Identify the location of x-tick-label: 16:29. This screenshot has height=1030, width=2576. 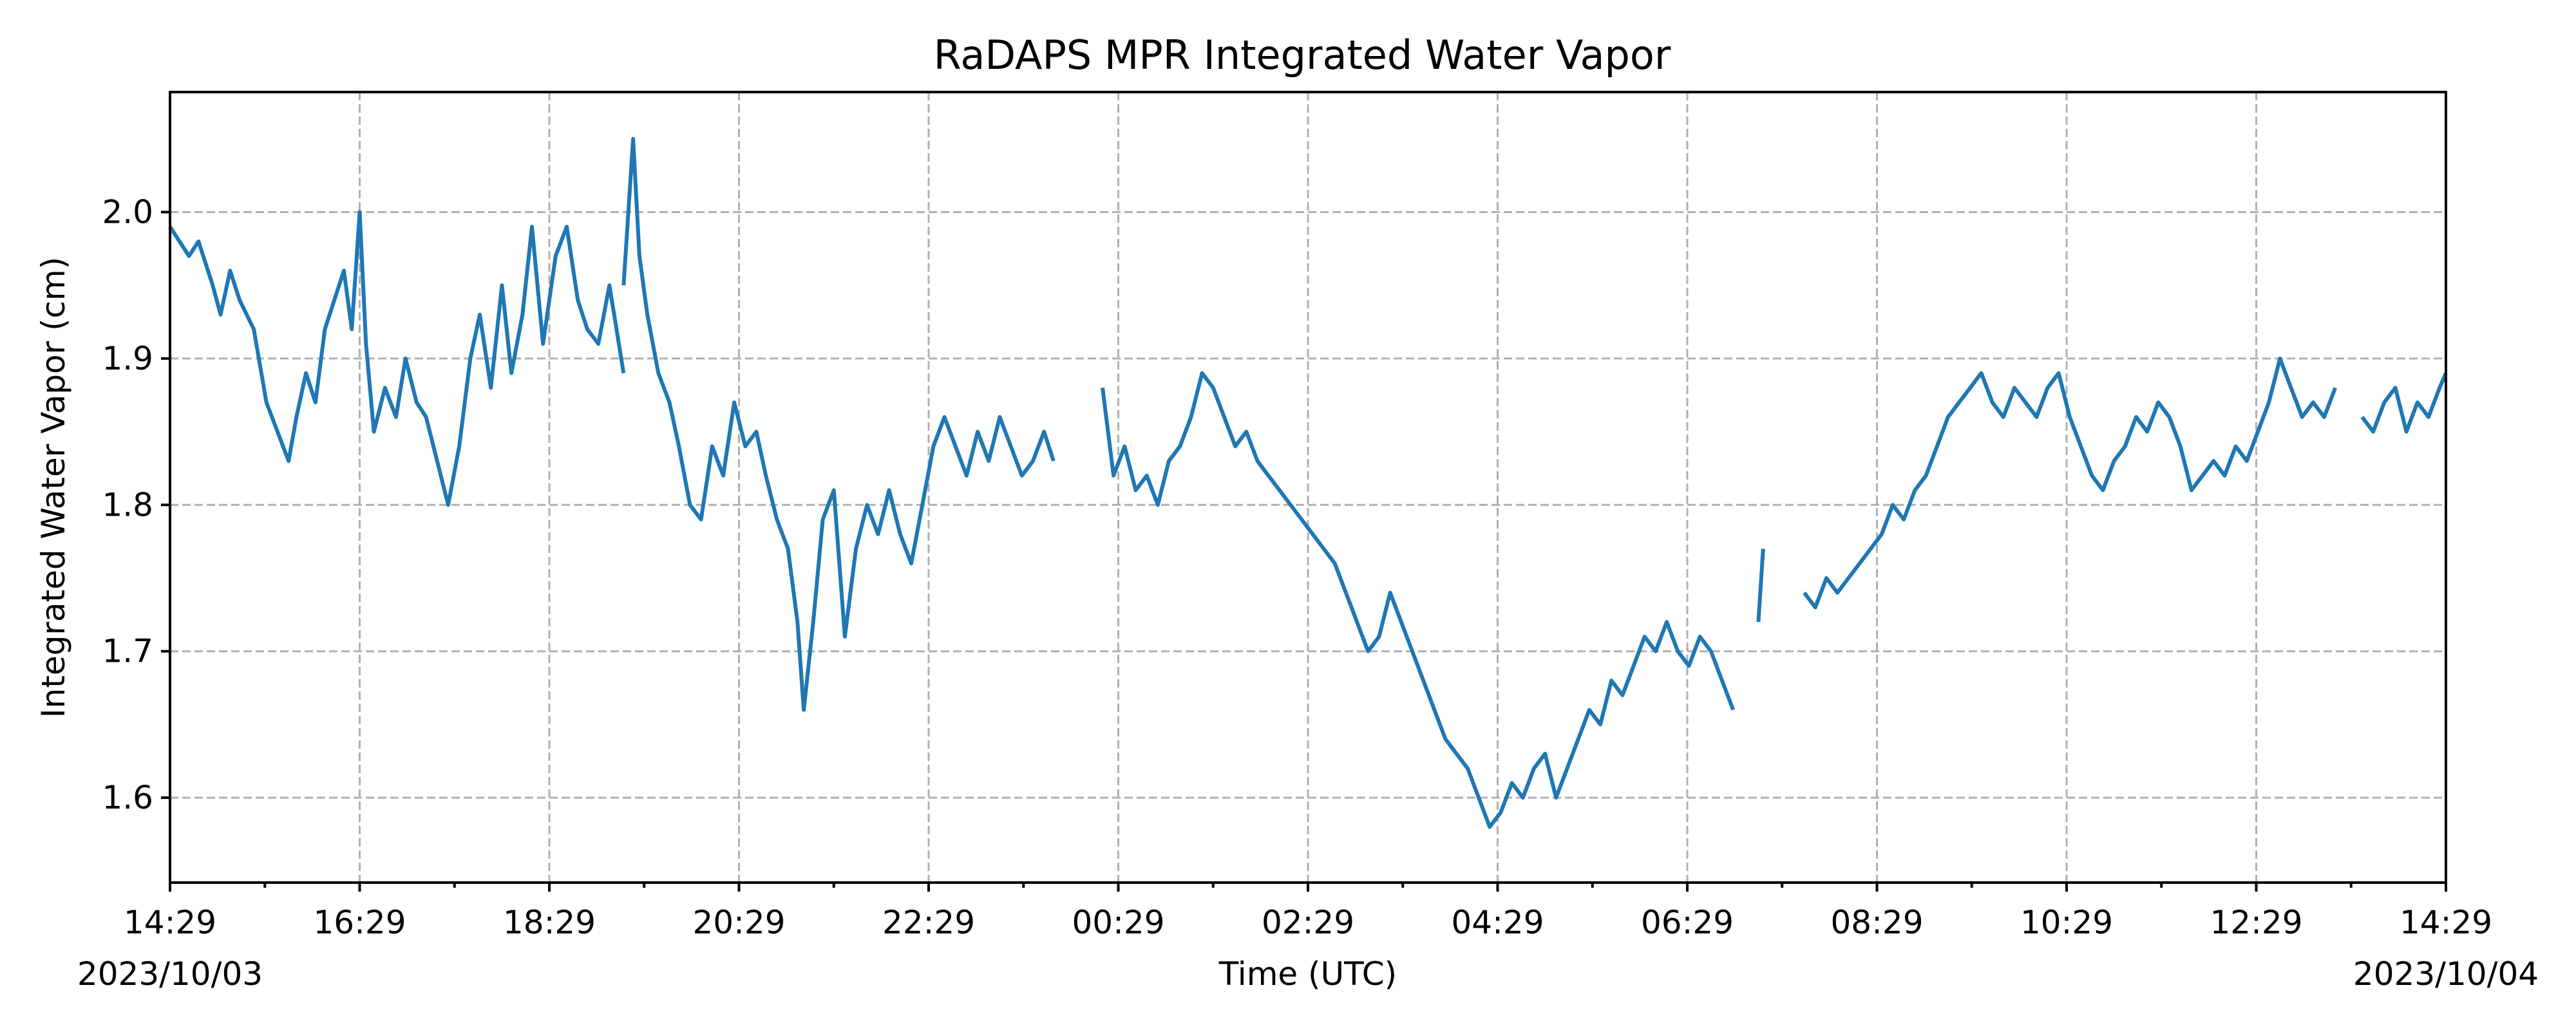
(359, 922).